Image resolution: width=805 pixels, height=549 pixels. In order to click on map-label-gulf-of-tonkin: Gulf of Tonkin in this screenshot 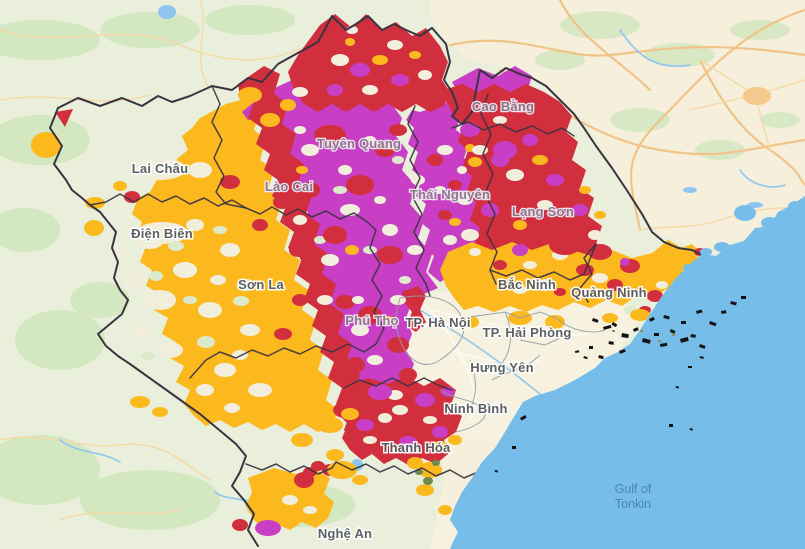, I will do `click(633, 496)`.